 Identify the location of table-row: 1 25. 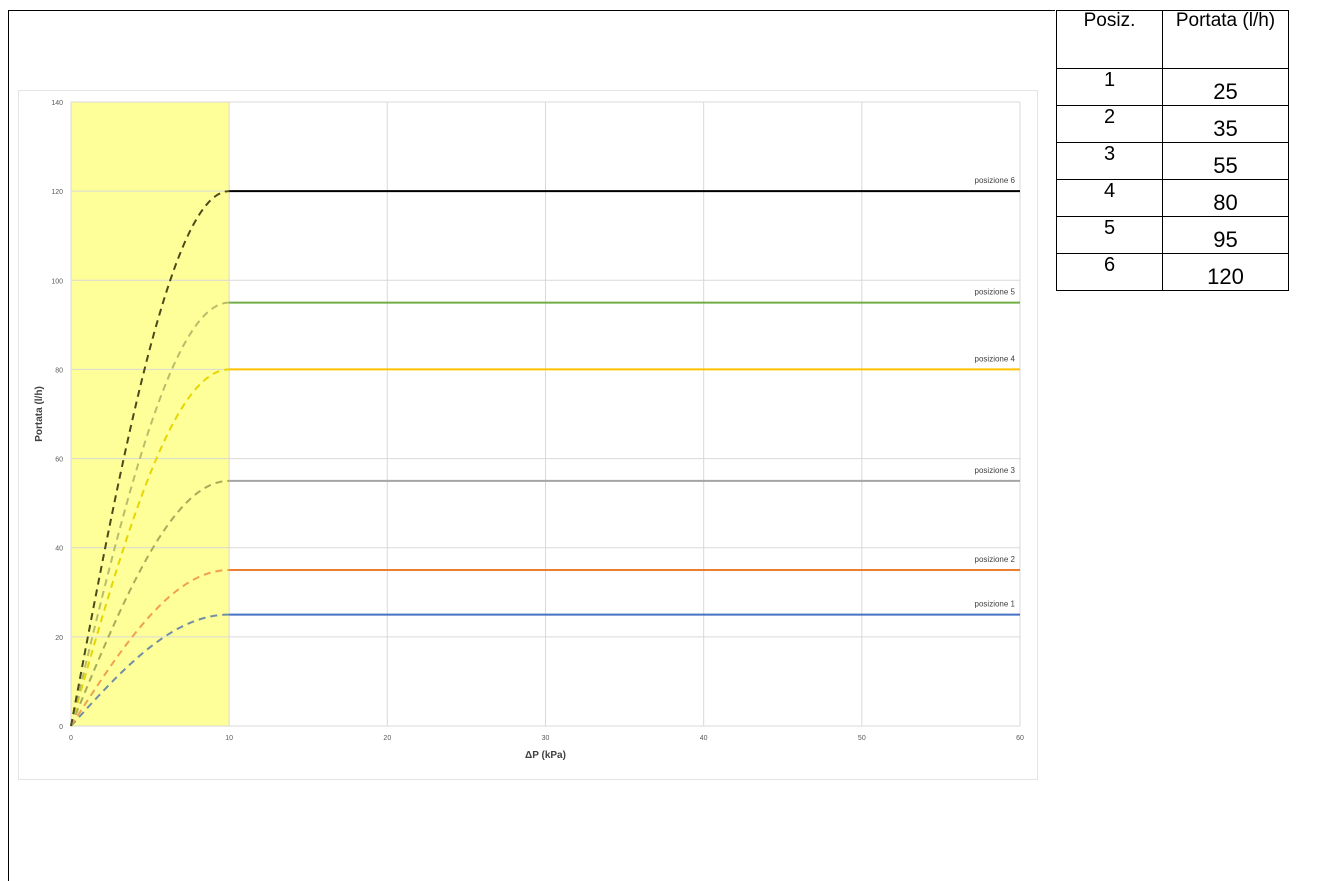
(1172, 87).